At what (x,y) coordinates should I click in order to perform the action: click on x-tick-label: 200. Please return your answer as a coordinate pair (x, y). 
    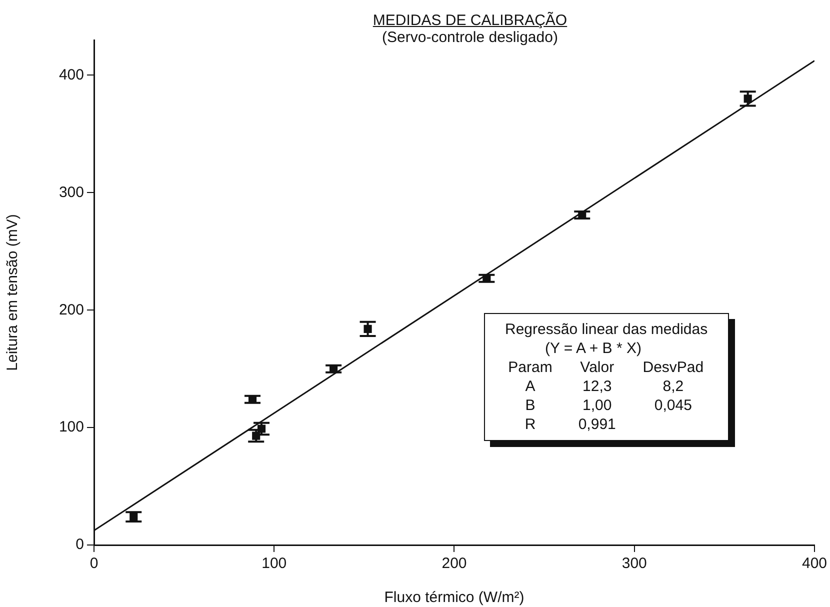
    Looking at the image, I should click on (454, 563).